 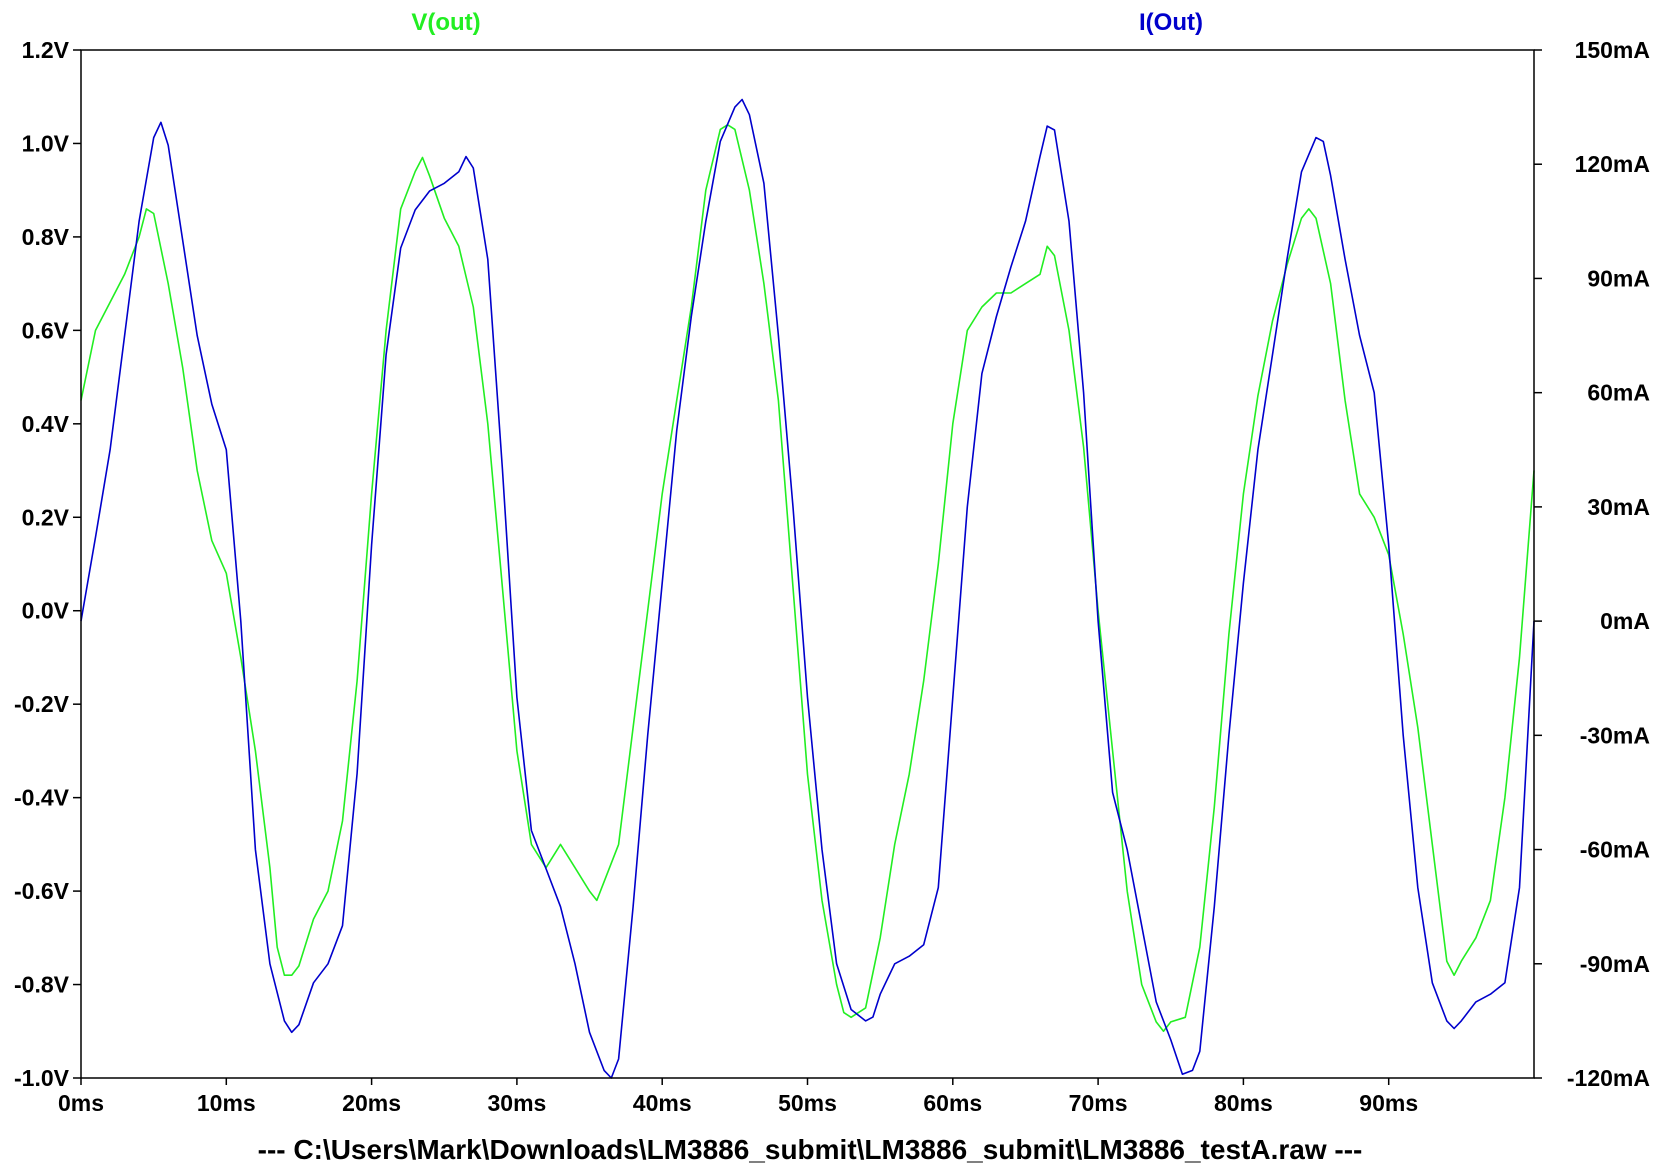 What do you see at coordinates (738, 1097) in the screenshot?
I see `x-axis: 0ms 10ms 20ms 30ms 40ms 50ms 60ms 70ms 80ms 90ms` at bounding box center [738, 1097].